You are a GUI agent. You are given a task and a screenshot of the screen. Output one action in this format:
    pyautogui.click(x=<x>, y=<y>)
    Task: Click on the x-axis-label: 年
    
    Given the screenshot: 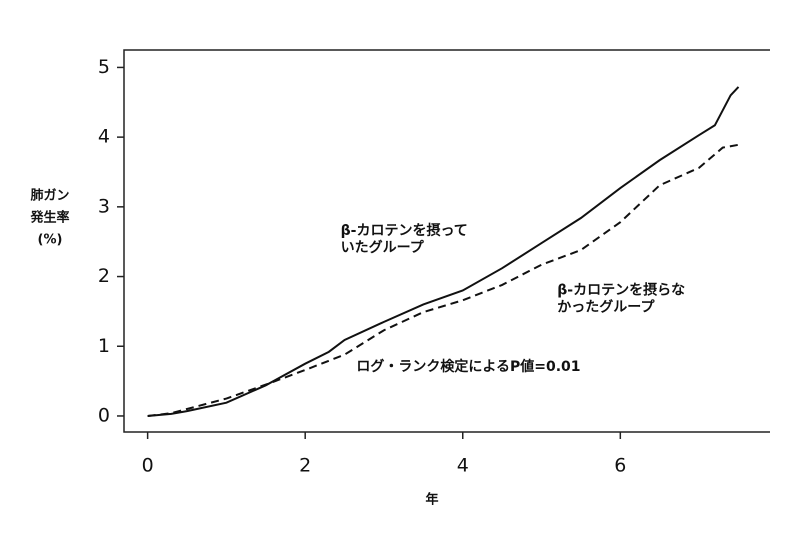 What is the action you would take?
    pyautogui.click(x=431, y=500)
    